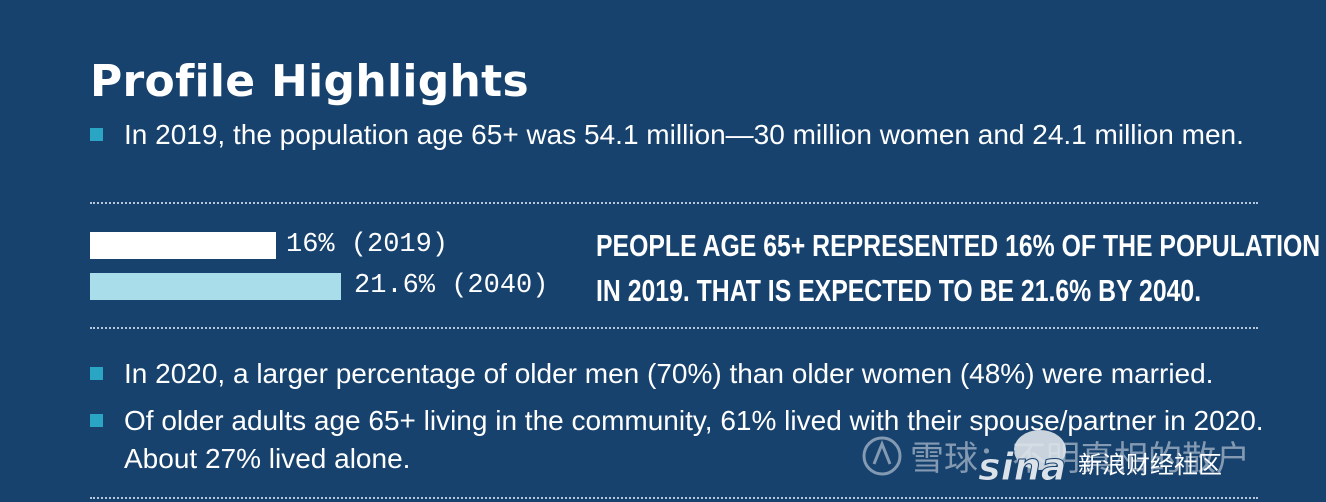 The width and height of the screenshot is (1326, 502). Describe the element at coordinates (1150, 465) in the screenshot. I see `watermark-caption: 新浪财经社区` at that location.